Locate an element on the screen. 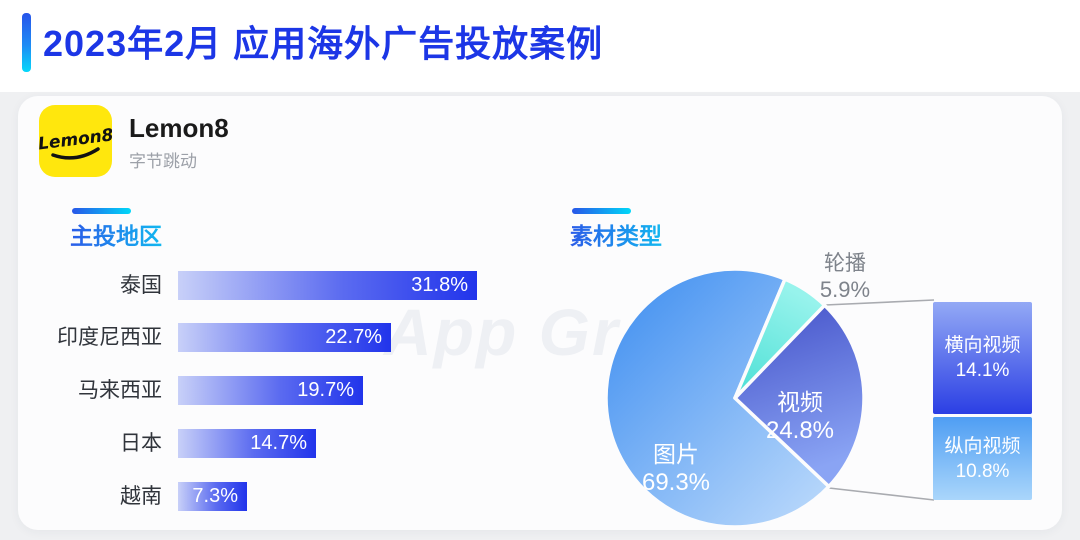  regions-section-title: 主投地区 is located at coordinates (116, 234).